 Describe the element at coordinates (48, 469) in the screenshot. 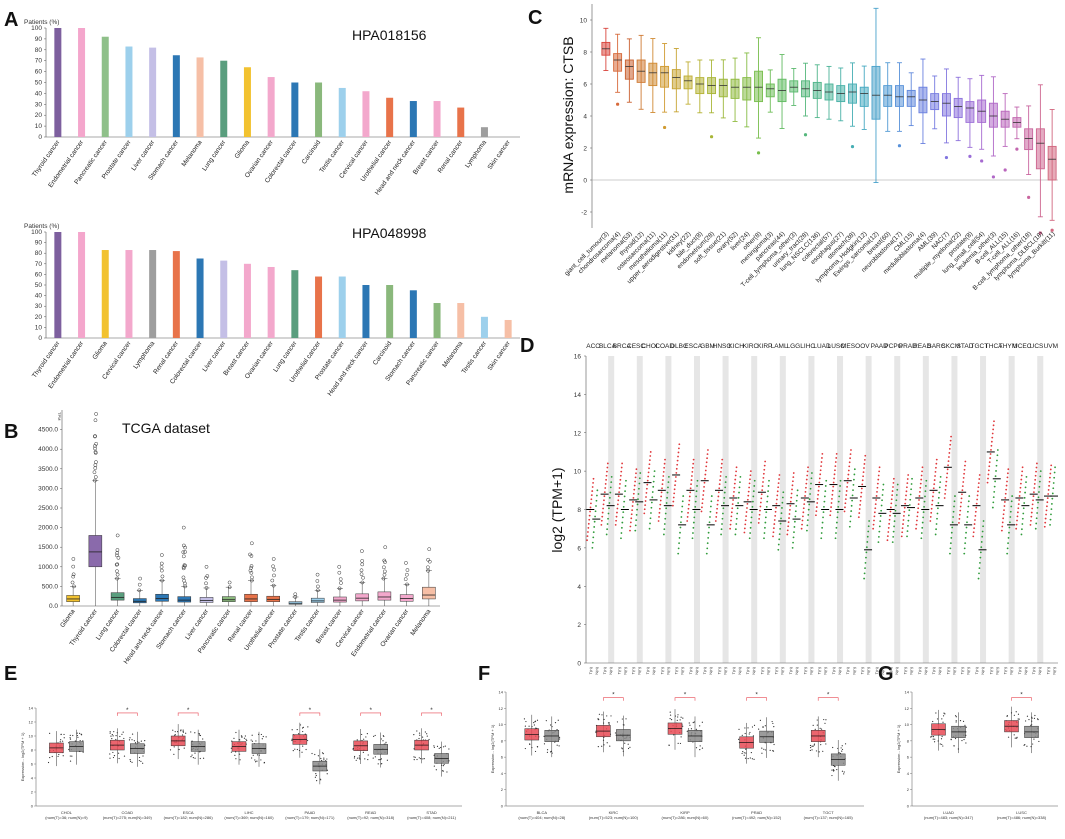

I see `y-tick-label: 3500.0` at that location.